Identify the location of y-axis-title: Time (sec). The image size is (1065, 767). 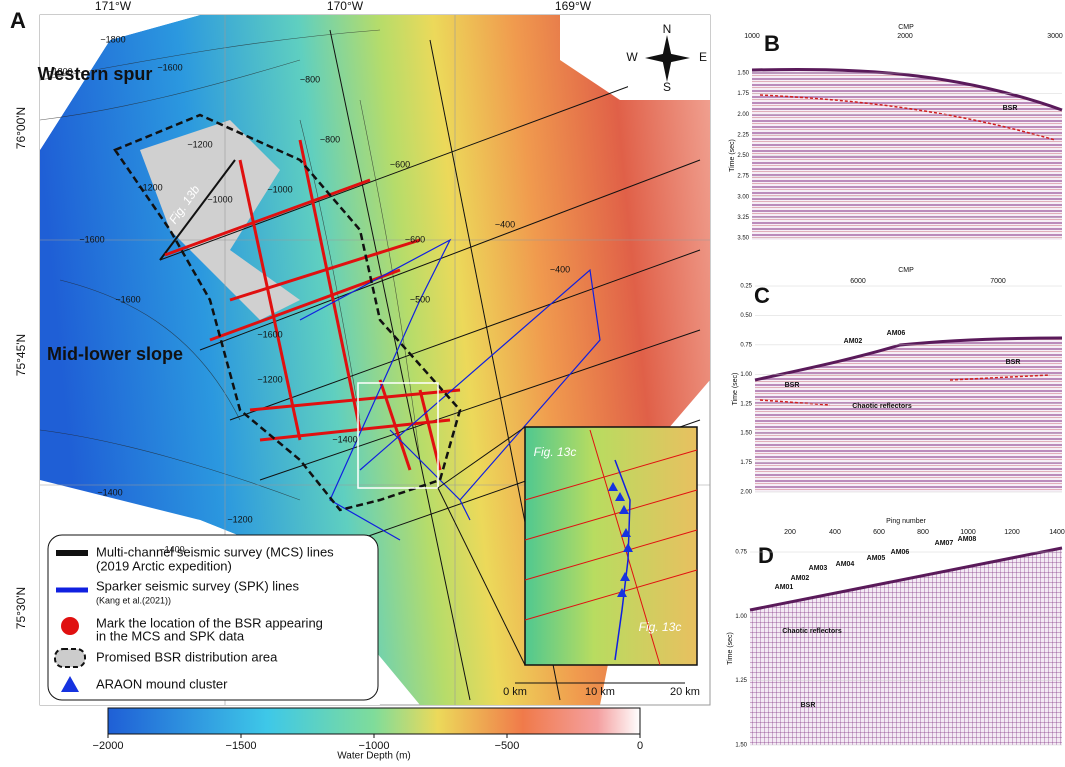
(735, 389).